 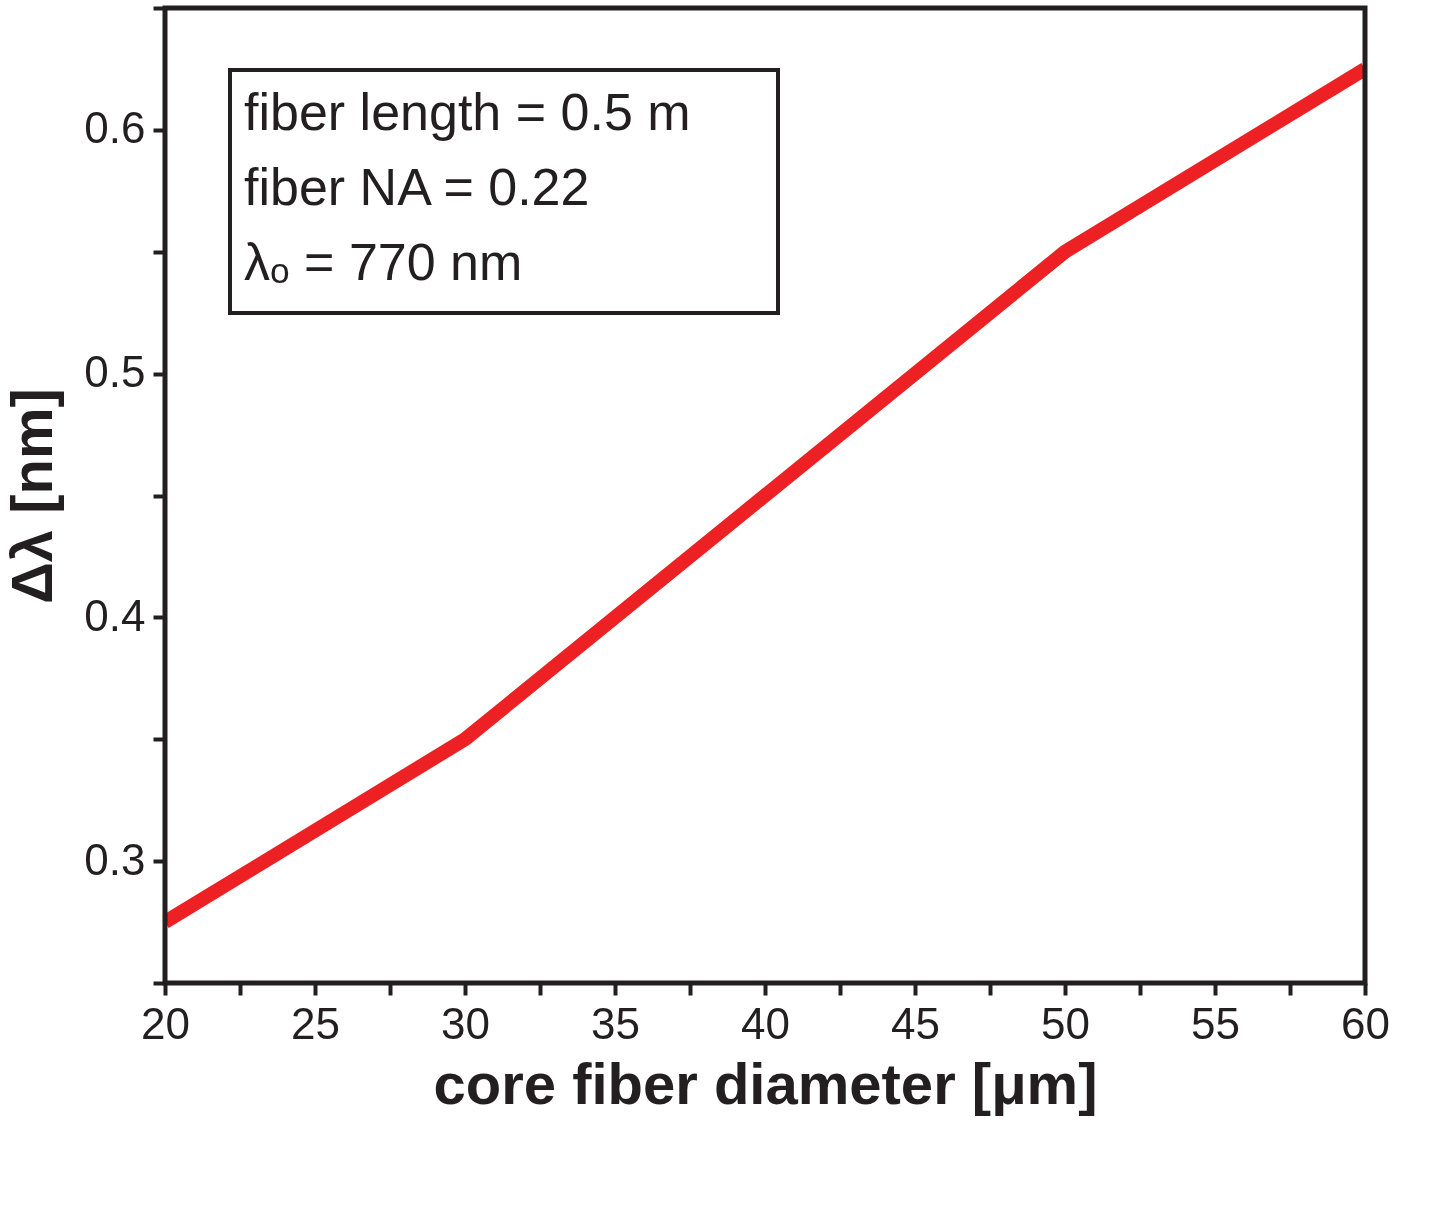 I want to click on x-tick-label: 25, so click(x=315, y=1023).